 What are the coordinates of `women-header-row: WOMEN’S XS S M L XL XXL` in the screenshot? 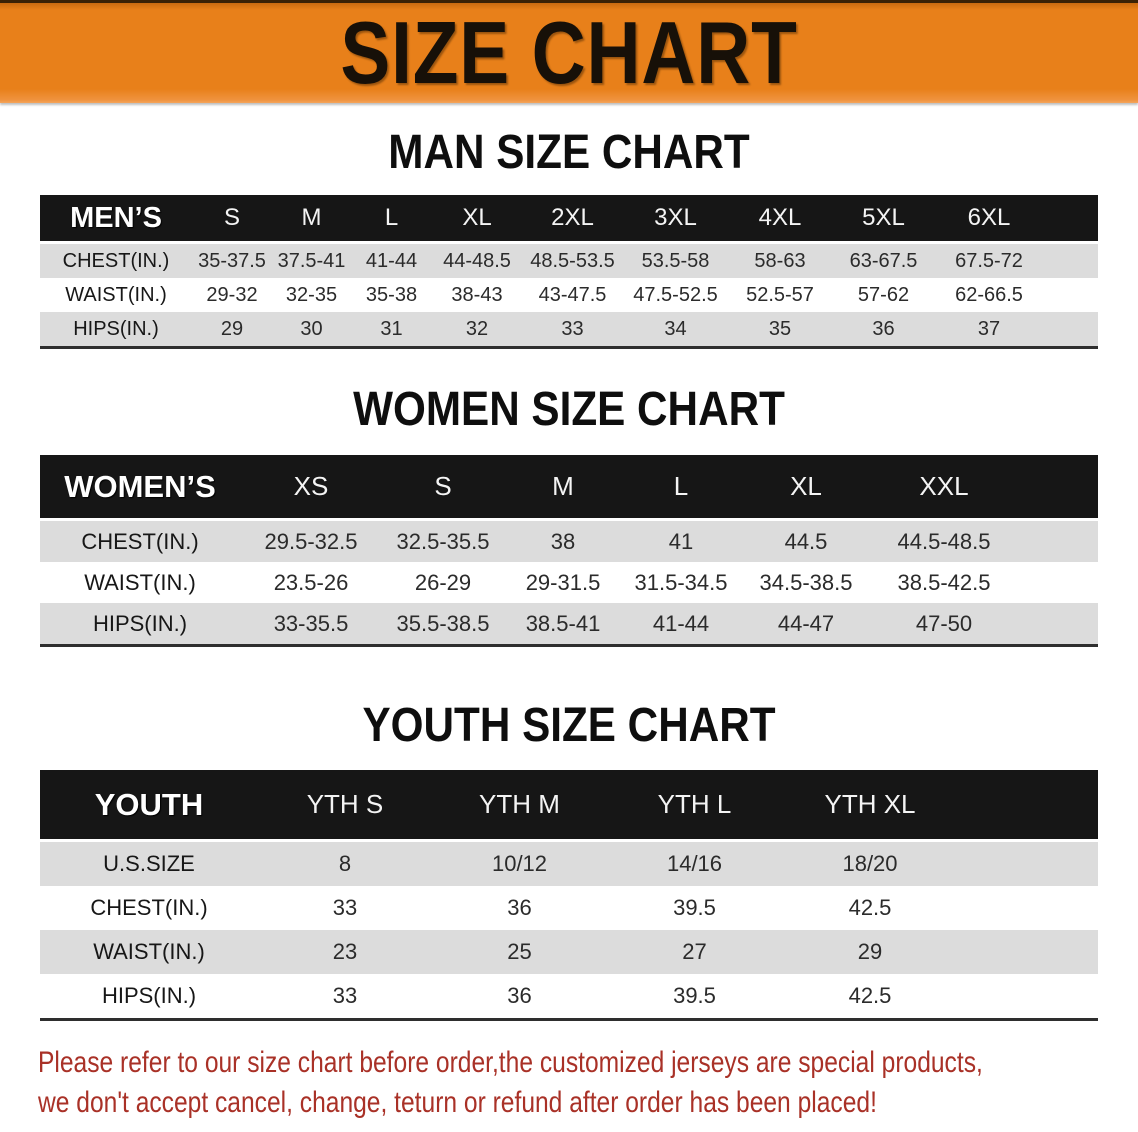 It's located at (569, 487).